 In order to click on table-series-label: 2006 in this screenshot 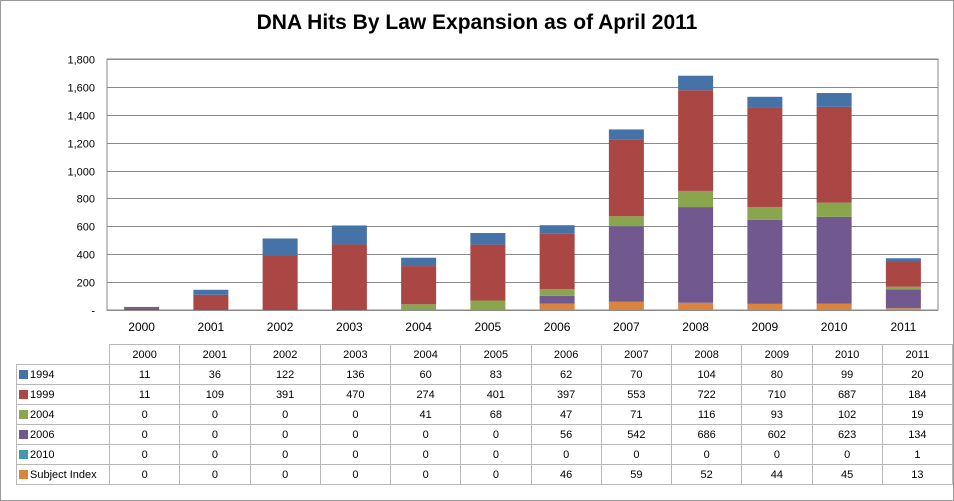, I will do `click(63, 434)`.